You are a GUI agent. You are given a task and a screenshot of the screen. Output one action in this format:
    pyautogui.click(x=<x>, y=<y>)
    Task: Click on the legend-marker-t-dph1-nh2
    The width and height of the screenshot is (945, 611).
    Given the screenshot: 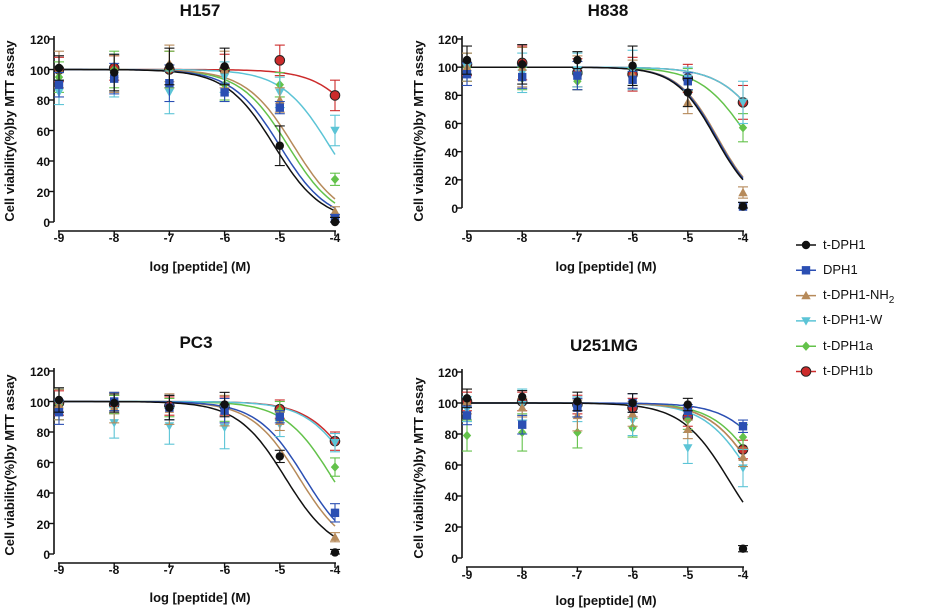 What is the action you would take?
    pyautogui.click(x=806, y=295)
    